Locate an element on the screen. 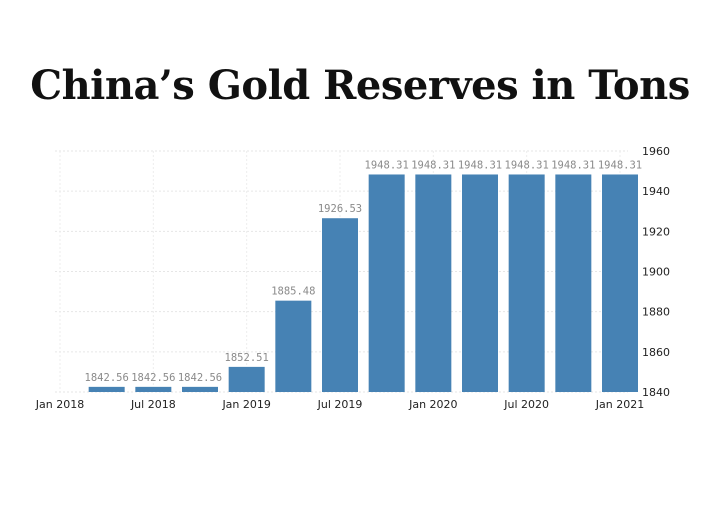  y-tick-label: 1940 is located at coordinates (656, 191).